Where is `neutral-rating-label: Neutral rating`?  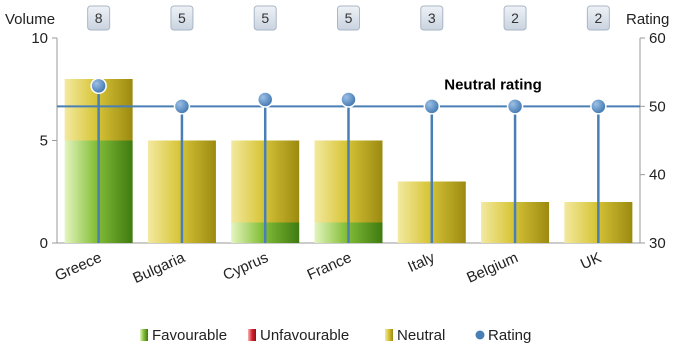 neutral-rating-label: Neutral rating is located at coordinates (493, 84).